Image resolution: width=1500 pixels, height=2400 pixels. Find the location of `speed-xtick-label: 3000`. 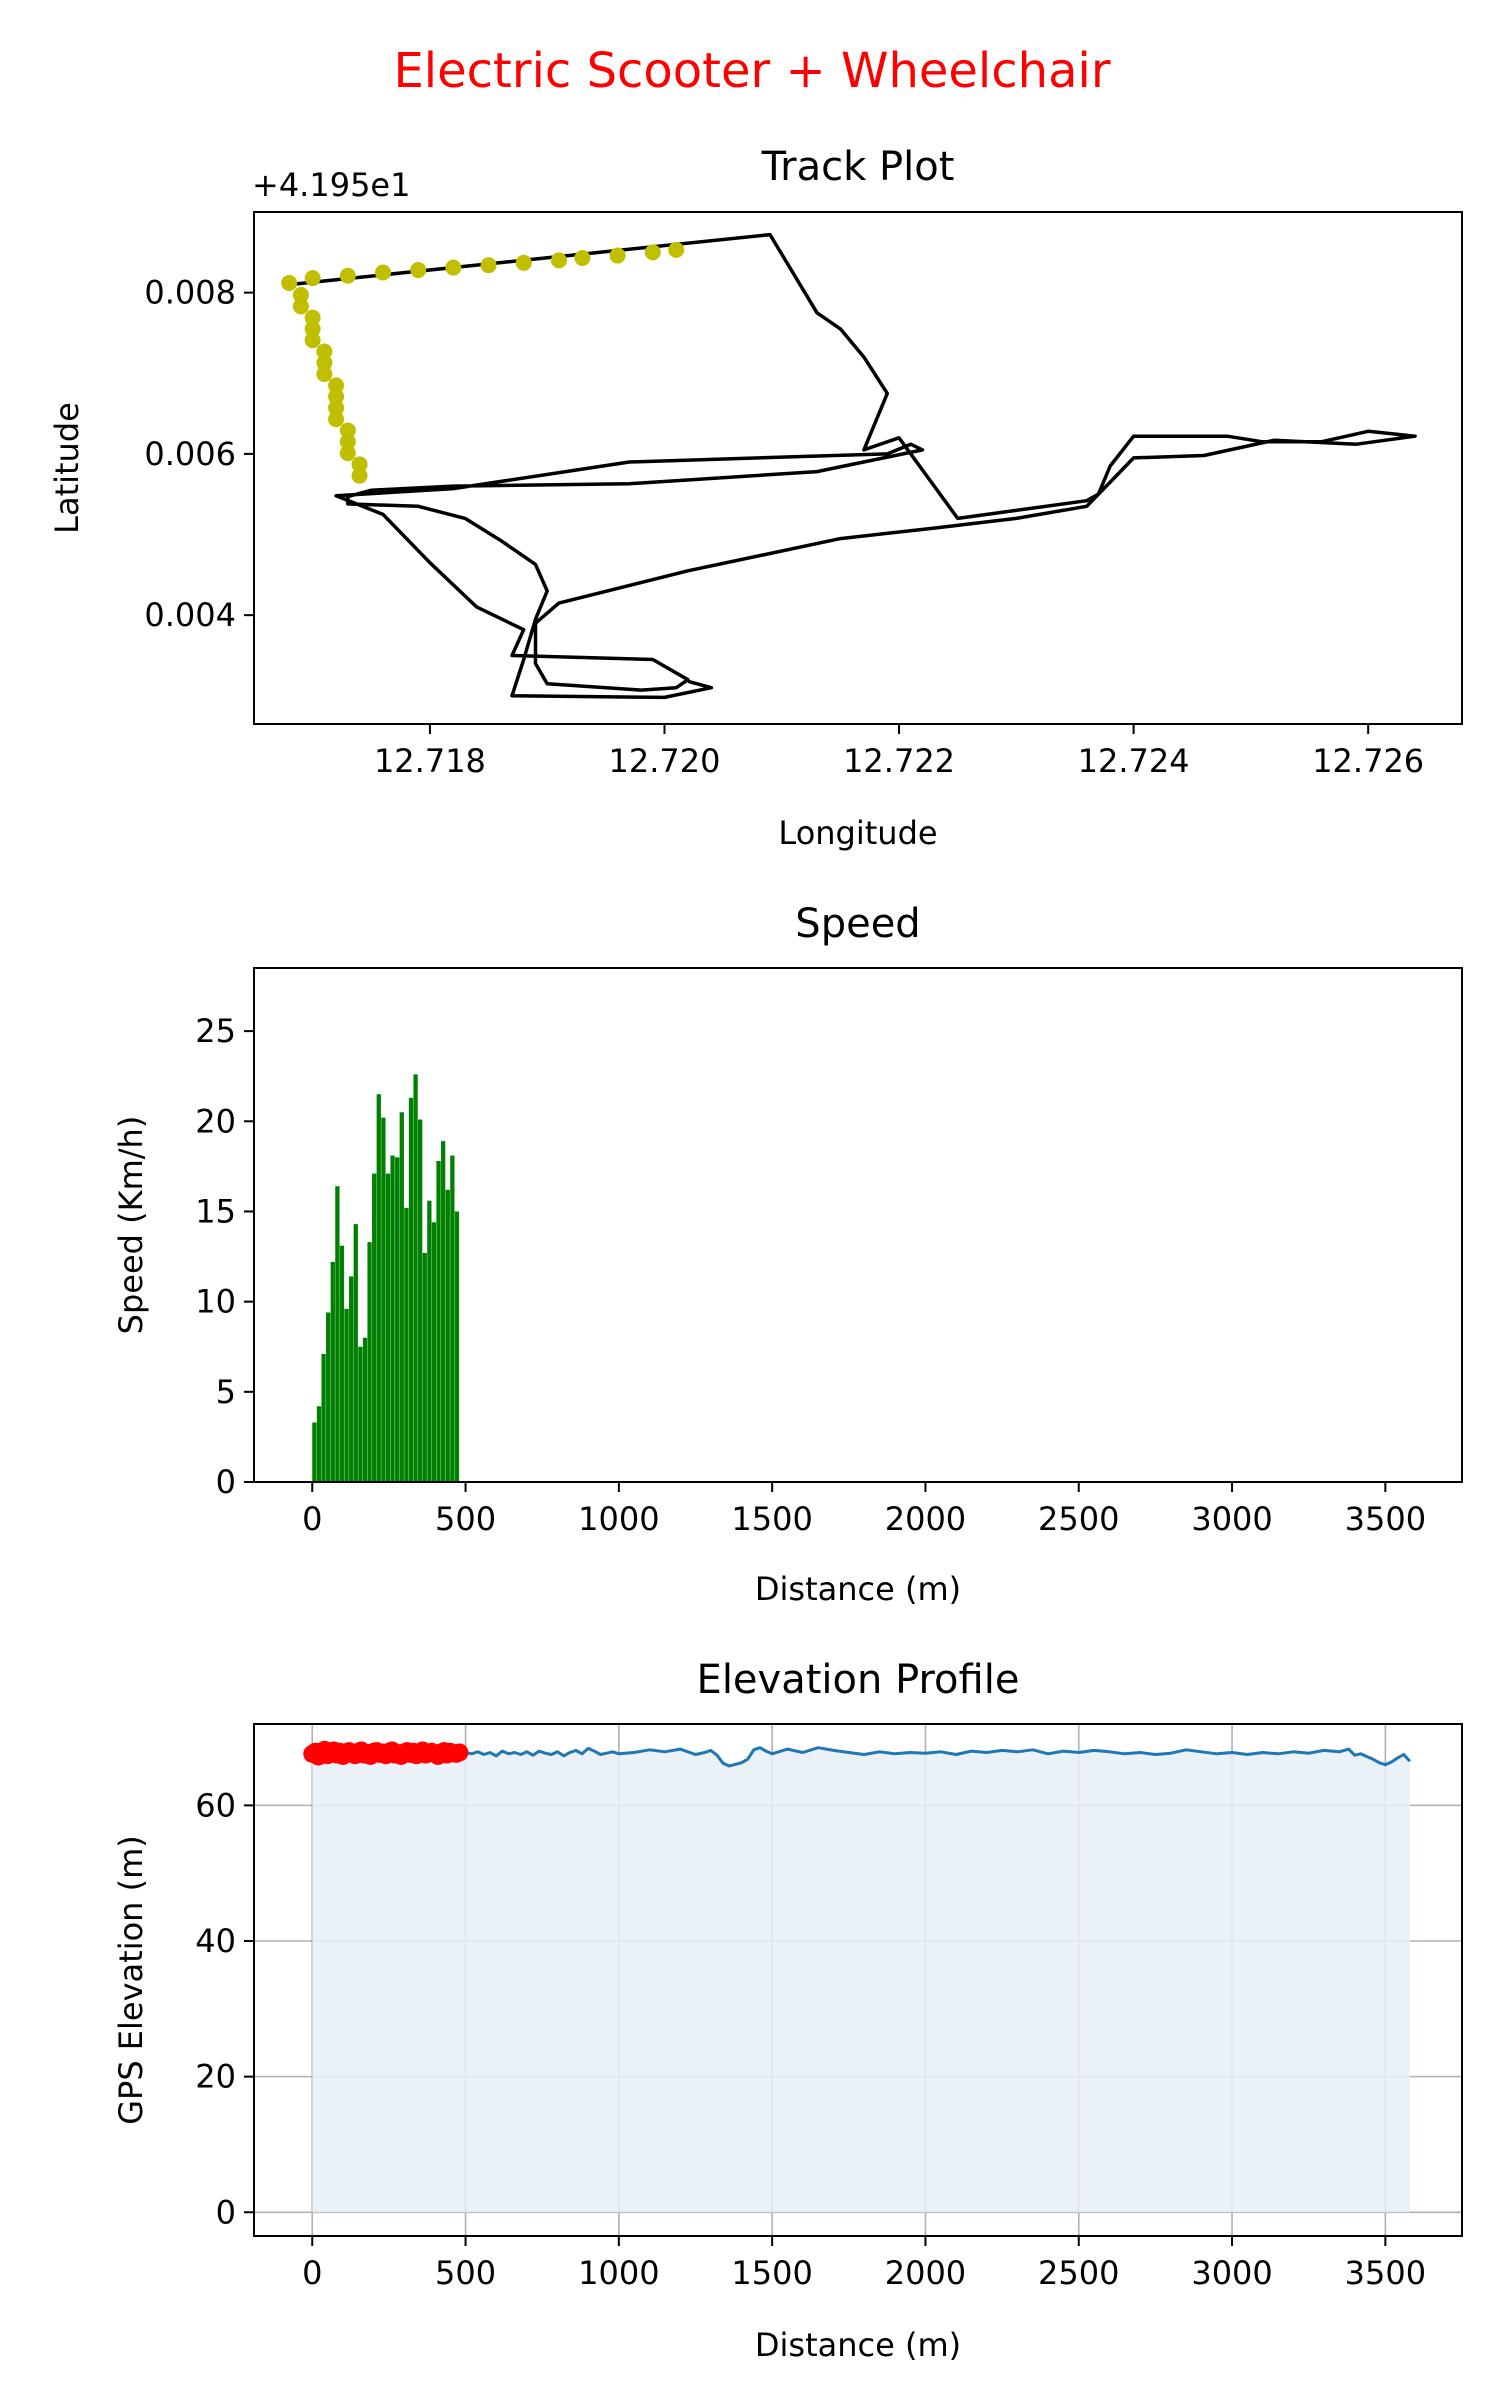

speed-xtick-label: 3000 is located at coordinates (1231, 1519).